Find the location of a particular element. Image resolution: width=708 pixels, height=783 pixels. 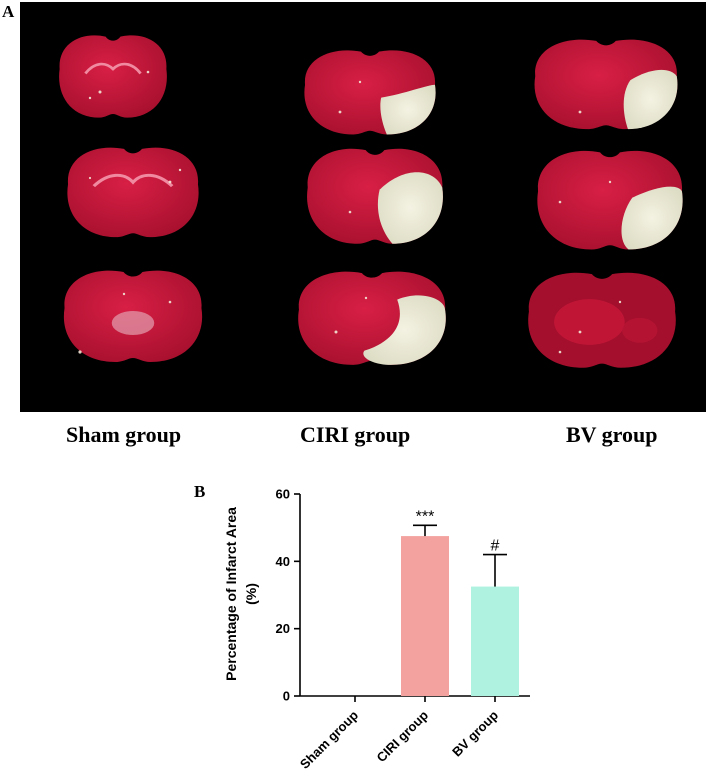

x-tick-label: Sham group is located at coordinates (329, 739).